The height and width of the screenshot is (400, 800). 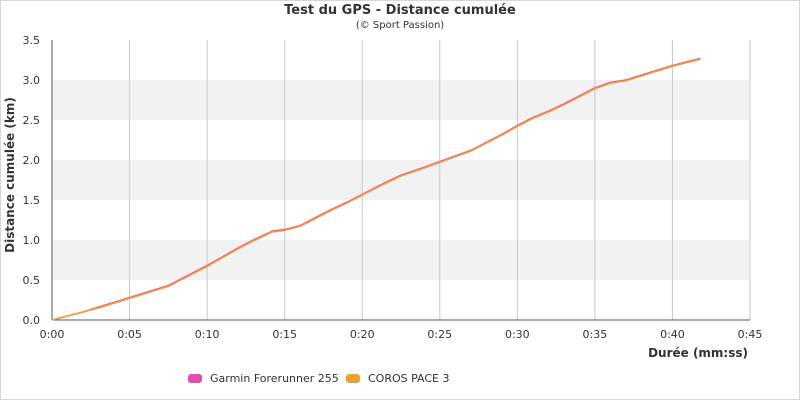 What do you see at coordinates (672, 334) in the screenshot?
I see `x-tick-label: 0:40` at bounding box center [672, 334].